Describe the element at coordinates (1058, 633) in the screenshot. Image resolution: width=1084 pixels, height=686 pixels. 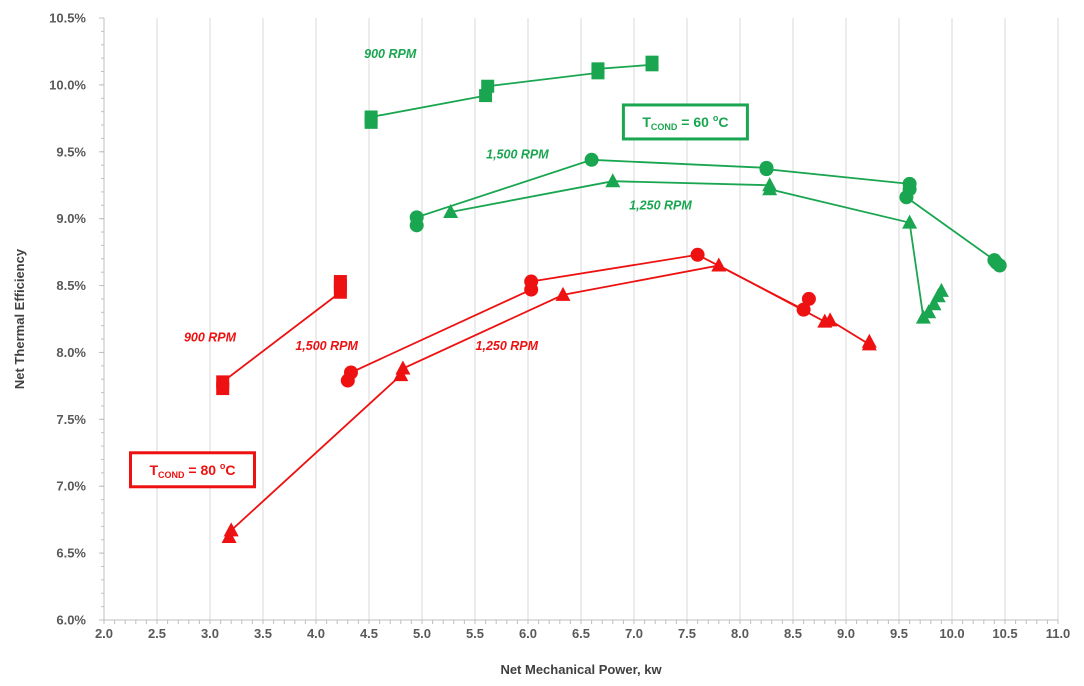
I see `x-tick-label: 11.0` at that location.